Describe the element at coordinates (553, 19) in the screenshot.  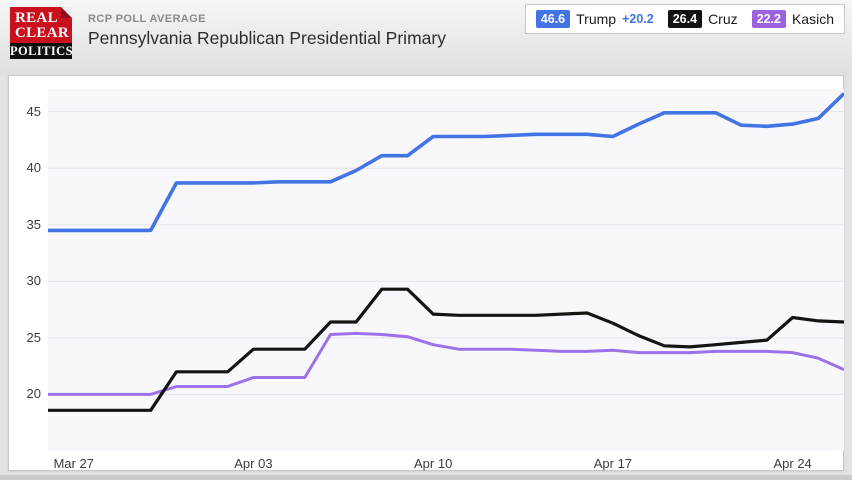
I see `legend-value-badge-trump: 46.6` at that location.